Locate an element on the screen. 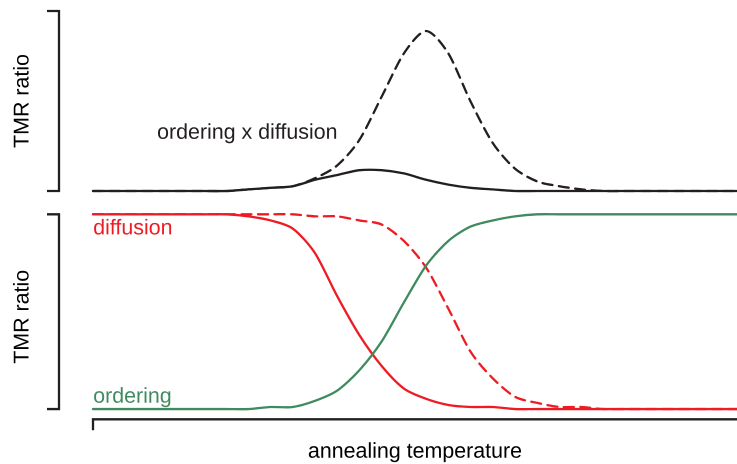 This screenshot has width=737, height=464. series-label: ordering x diffusion is located at coordinates (247, 133).